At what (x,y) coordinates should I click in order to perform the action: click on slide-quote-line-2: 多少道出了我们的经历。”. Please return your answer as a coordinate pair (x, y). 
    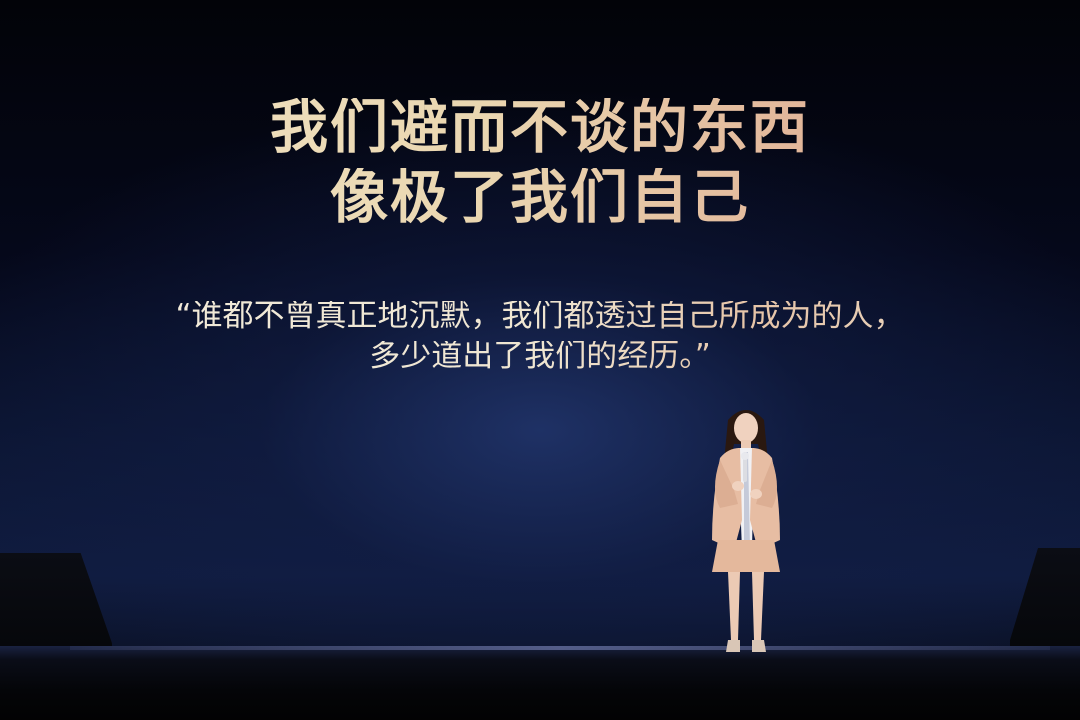
    Looking at the image, I should click on (540, 356).